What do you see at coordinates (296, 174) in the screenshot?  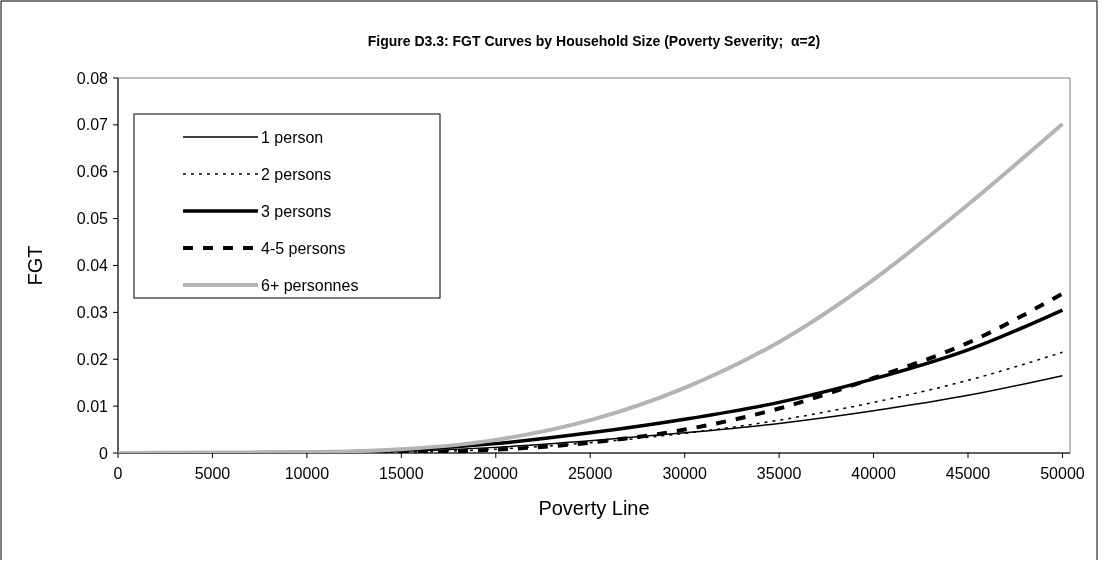 I see `legend-label: 2 persons` at bounding box center [296, 174].